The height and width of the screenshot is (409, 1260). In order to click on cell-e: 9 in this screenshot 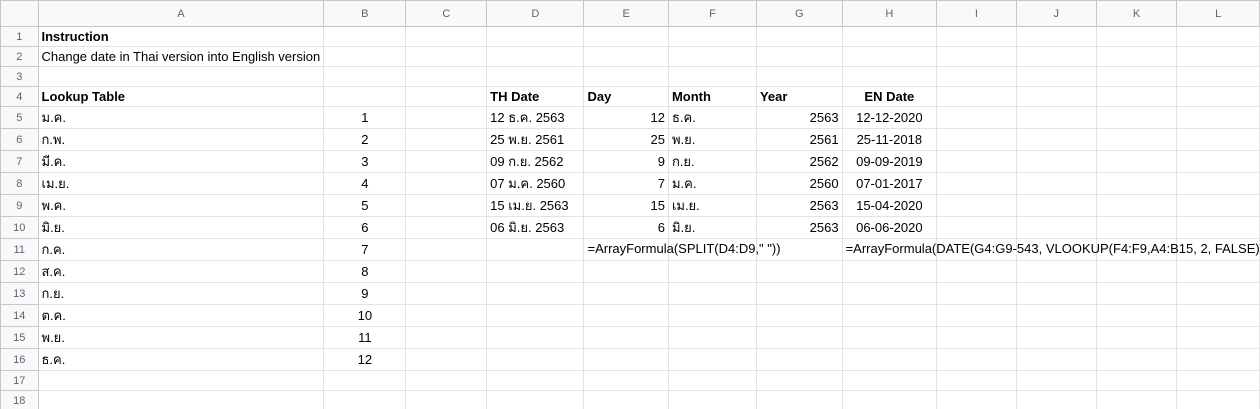, I will do `click(626, 161)`.